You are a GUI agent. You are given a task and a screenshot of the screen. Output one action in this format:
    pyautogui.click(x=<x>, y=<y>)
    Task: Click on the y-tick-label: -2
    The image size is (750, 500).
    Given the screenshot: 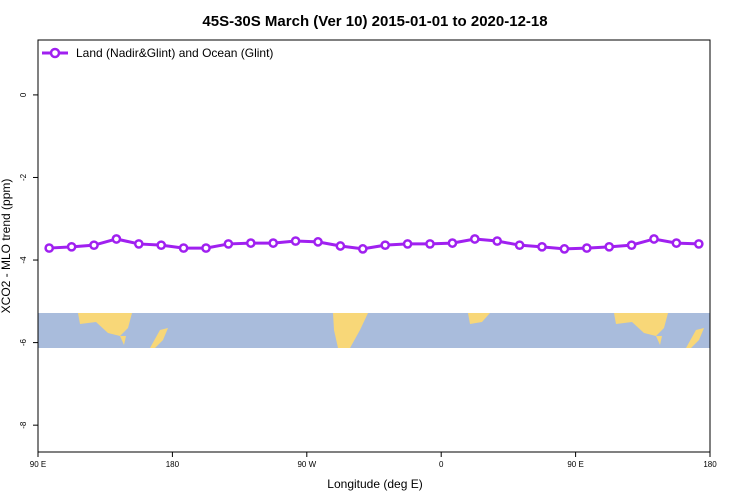 What is the action you would take?
    pyautogui.click(x=23, y=177)
    